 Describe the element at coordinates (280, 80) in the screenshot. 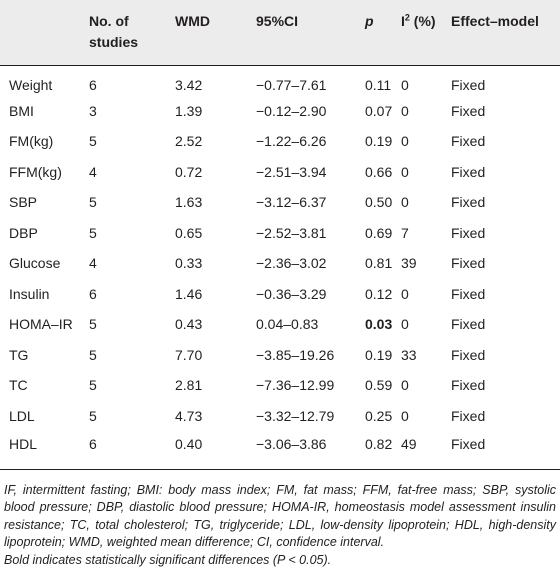

I see `table-row: Weight 6 3.42 −0.77–7.61 0.11 0 Fixed` at that location.